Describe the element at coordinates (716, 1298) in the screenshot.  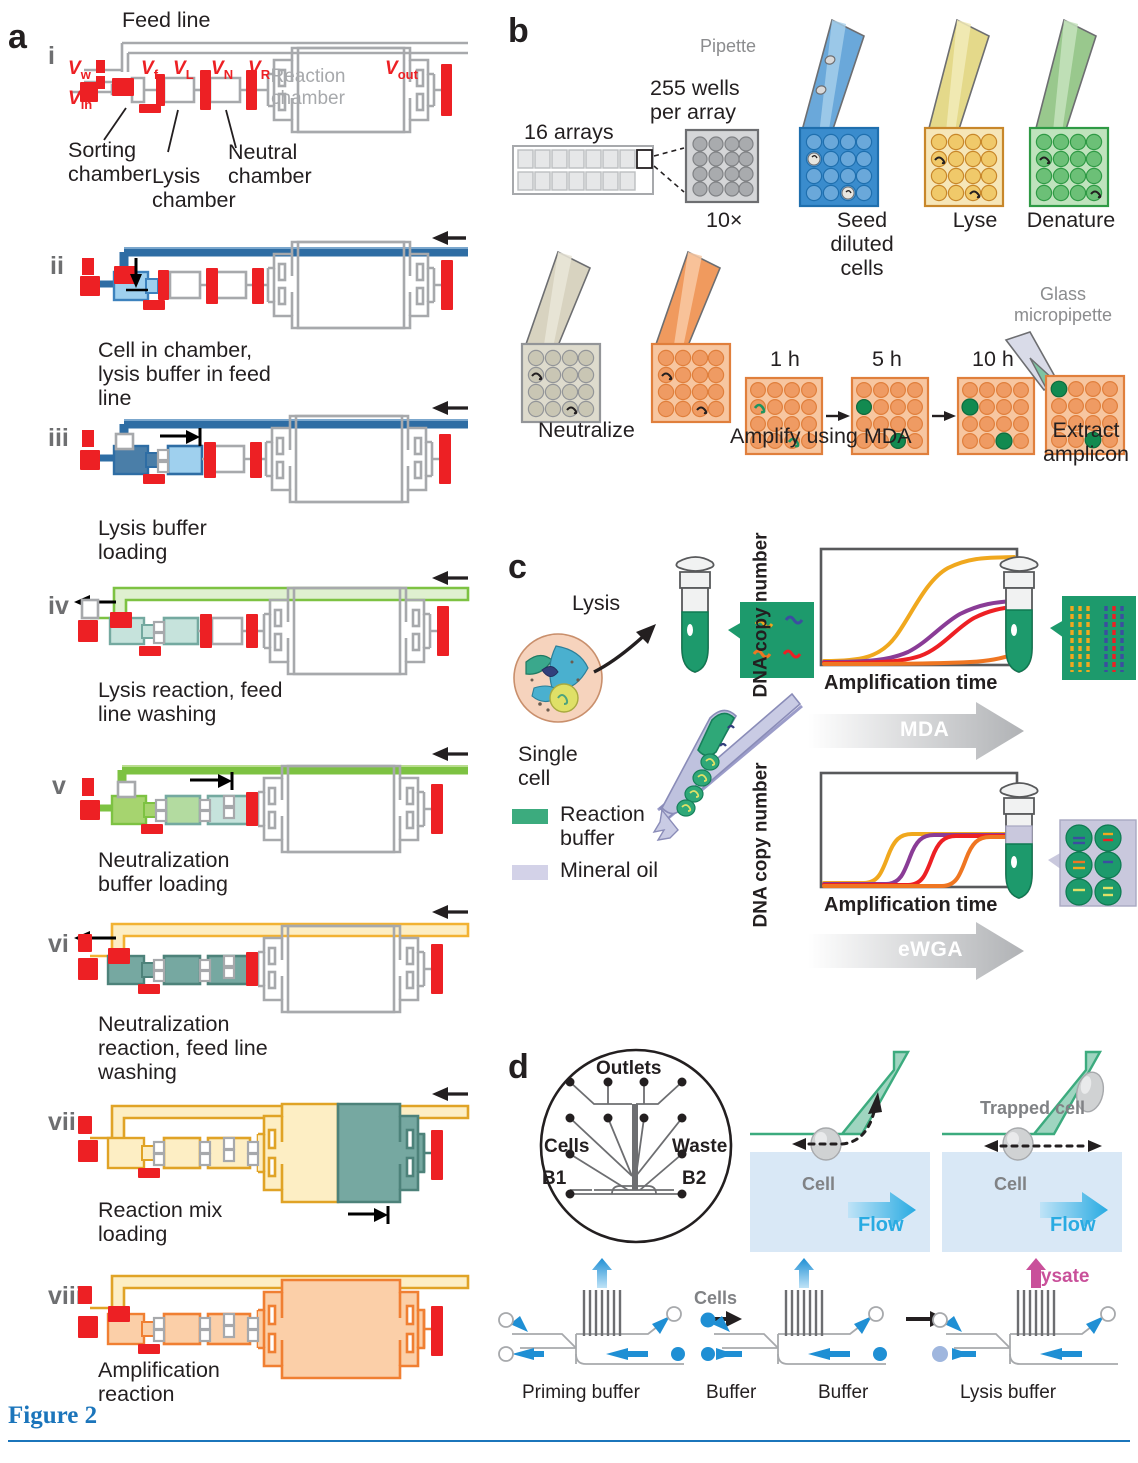
I see `valve-step-2-cells-label: Cells` at that location.